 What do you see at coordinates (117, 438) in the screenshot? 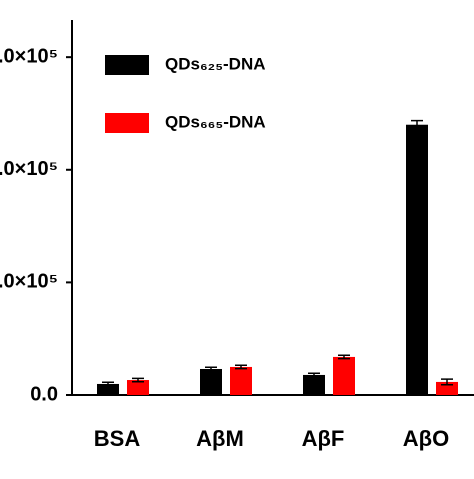
I see `x-tick-label: BSA` at bounding box center [117, 438].